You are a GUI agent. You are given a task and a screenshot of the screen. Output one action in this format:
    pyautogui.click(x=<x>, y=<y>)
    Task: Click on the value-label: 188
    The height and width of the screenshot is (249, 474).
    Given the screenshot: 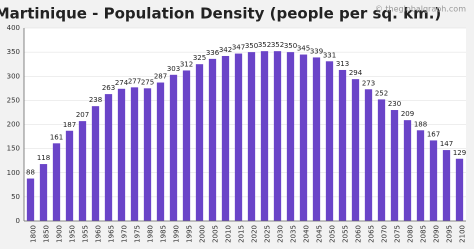 What is the action you would take?
    pyautogui.click(x=420, y=124)
    